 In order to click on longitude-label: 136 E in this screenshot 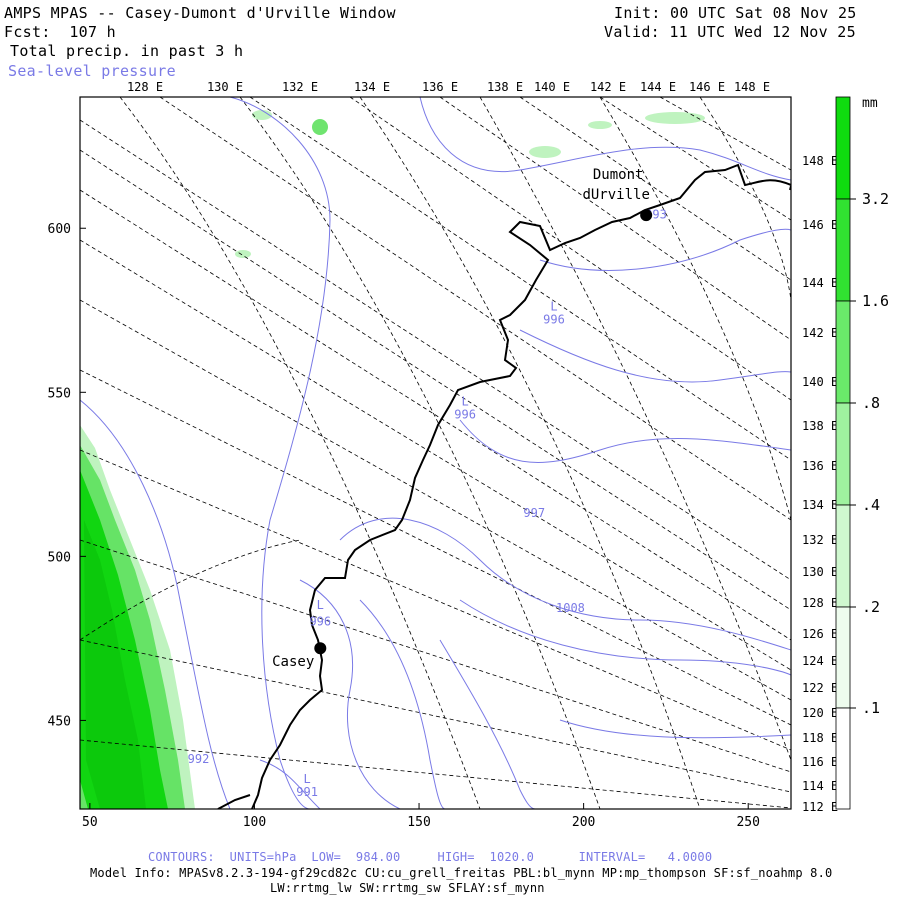, I will do `click(440, 87)`.